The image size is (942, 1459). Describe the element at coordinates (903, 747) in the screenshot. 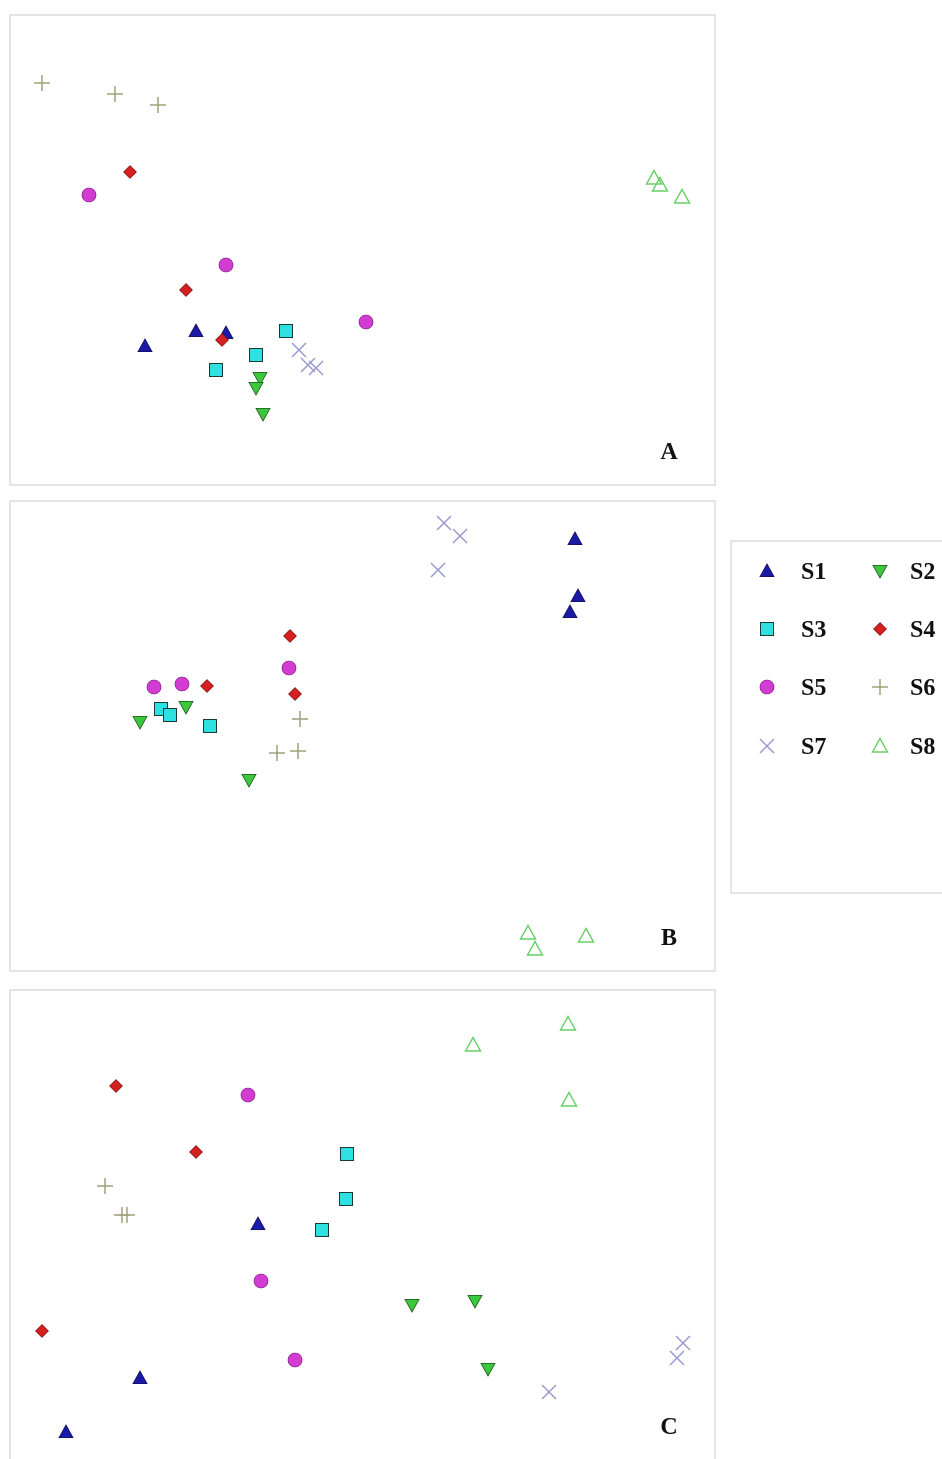

I see `legend-entry-S8: S8` at that location.